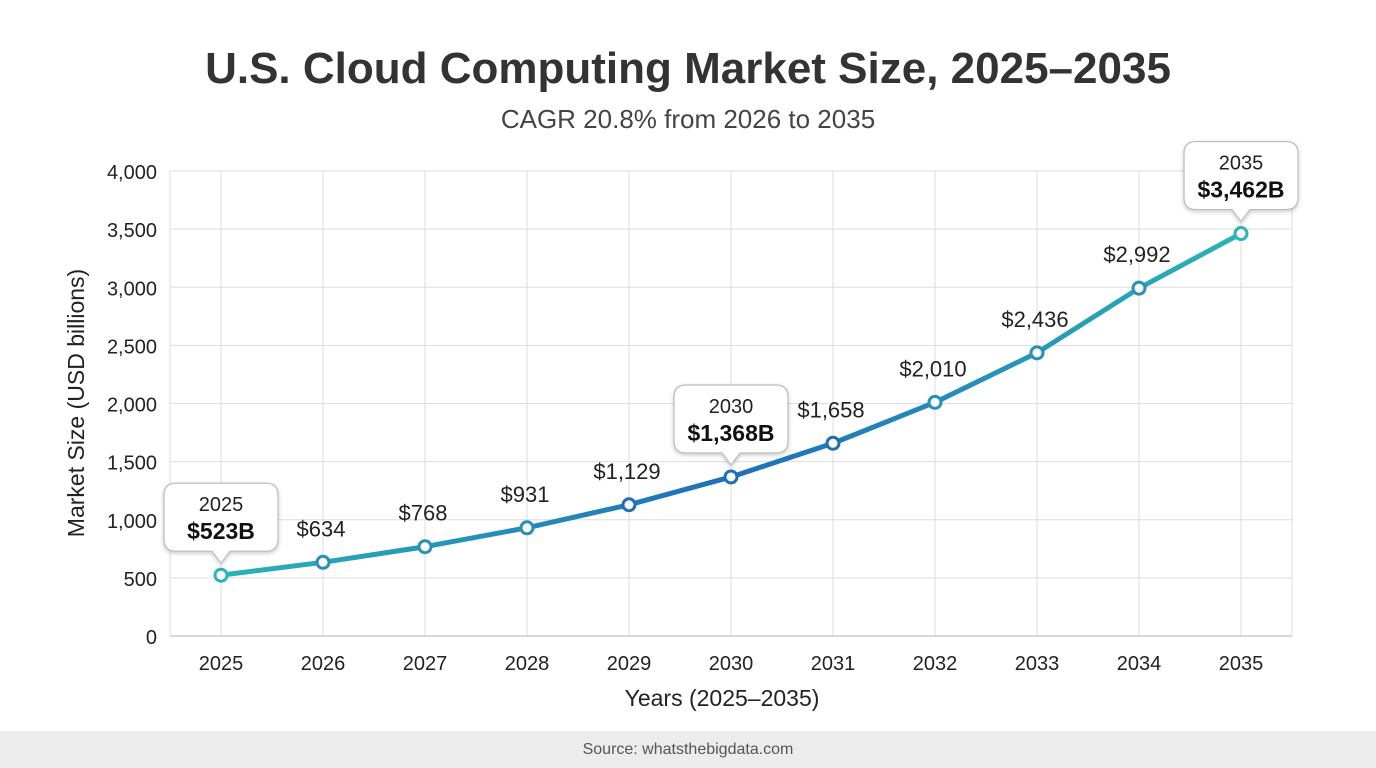 Image resolution: width=1376 pixels, height=768 pixels. I want to click on y-tick-label: 2,000, so click(132, 406).